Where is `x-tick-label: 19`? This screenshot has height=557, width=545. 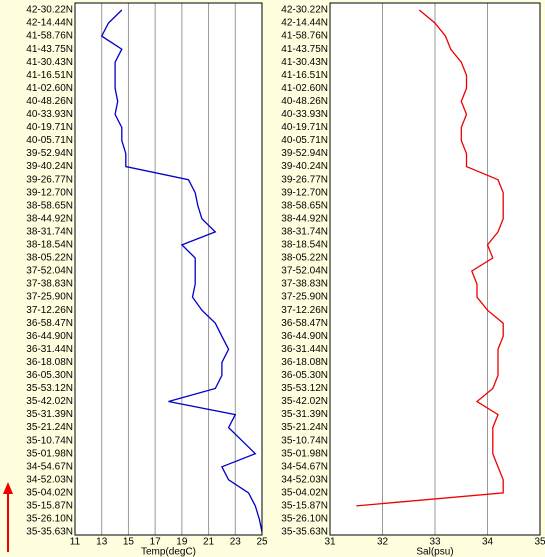 x-tick-label: 19 is located at coordinates (182, 542).